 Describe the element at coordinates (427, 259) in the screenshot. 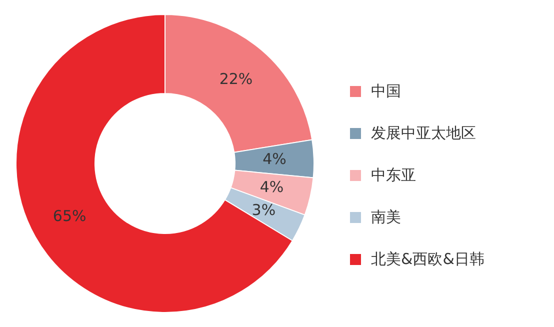

I see `legend-label: 北美&西欧&日韩` at that location.